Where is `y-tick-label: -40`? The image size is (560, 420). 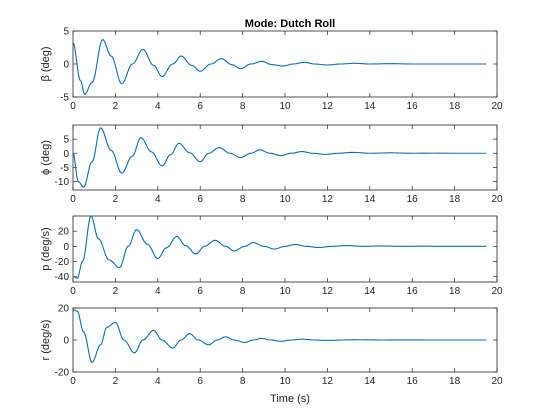
y-tick-label: -40 is located at coordinates (62, 277).